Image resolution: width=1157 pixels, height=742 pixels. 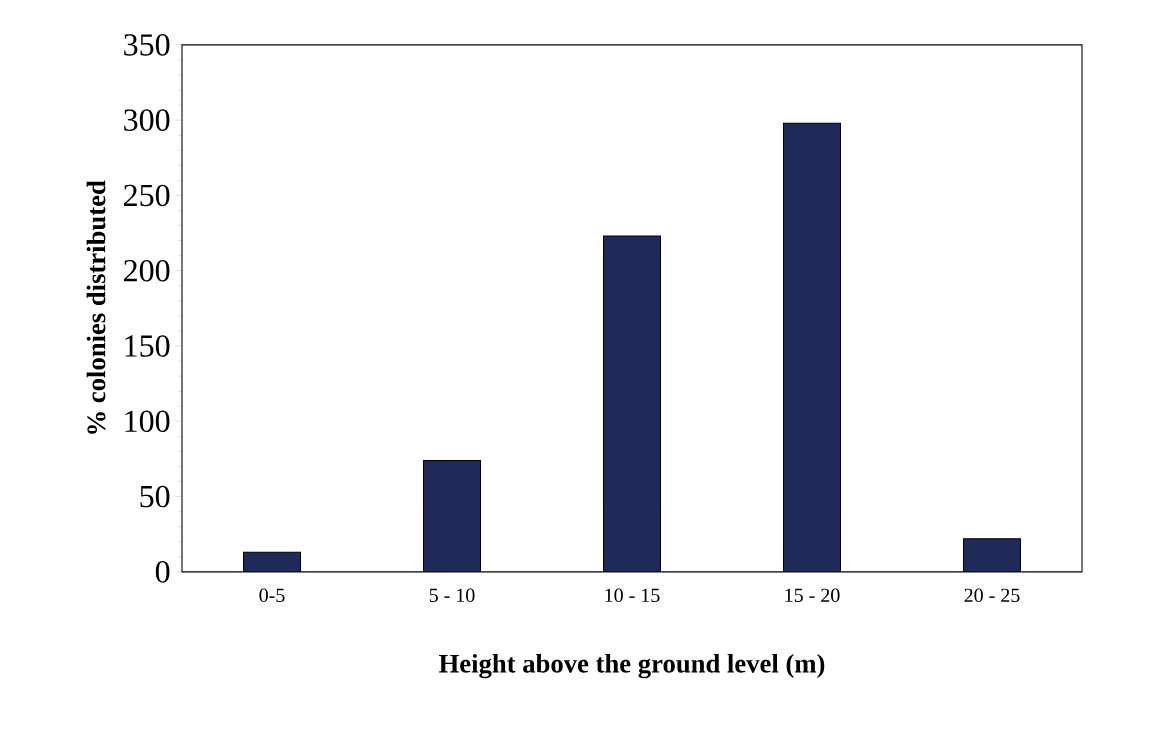 I want to click on y-tick-label: 300, so click(x=147, y=120).